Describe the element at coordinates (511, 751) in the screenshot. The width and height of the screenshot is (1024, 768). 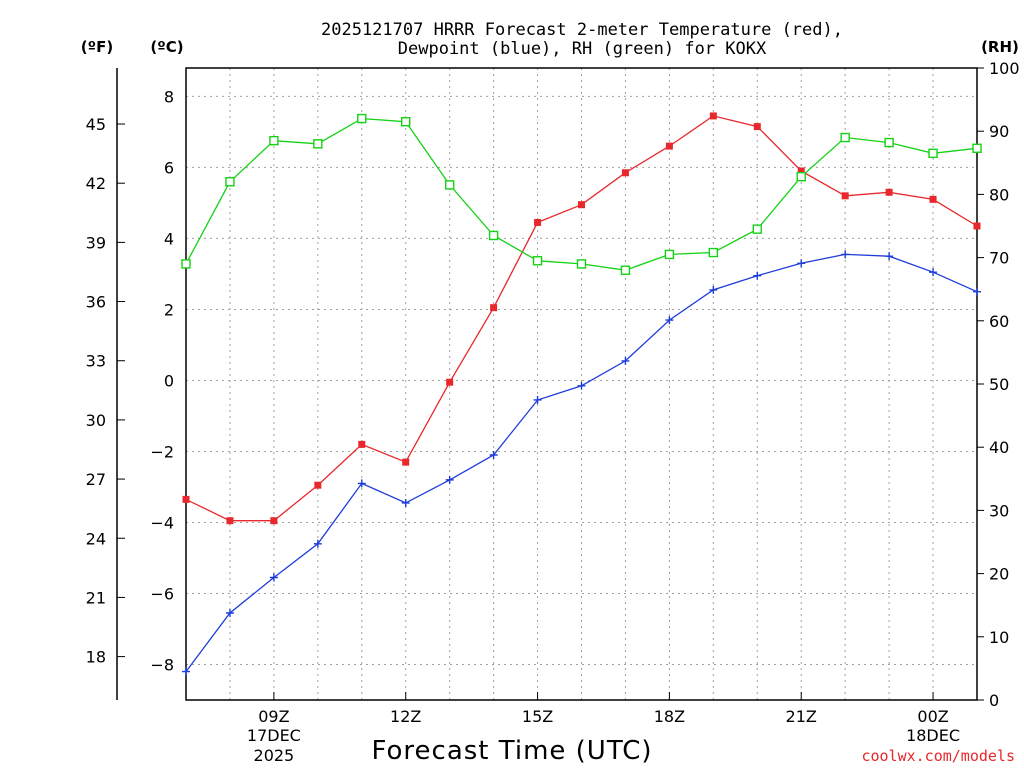
I see `x-axis-title: Forecast Time (UTC)` at that location.